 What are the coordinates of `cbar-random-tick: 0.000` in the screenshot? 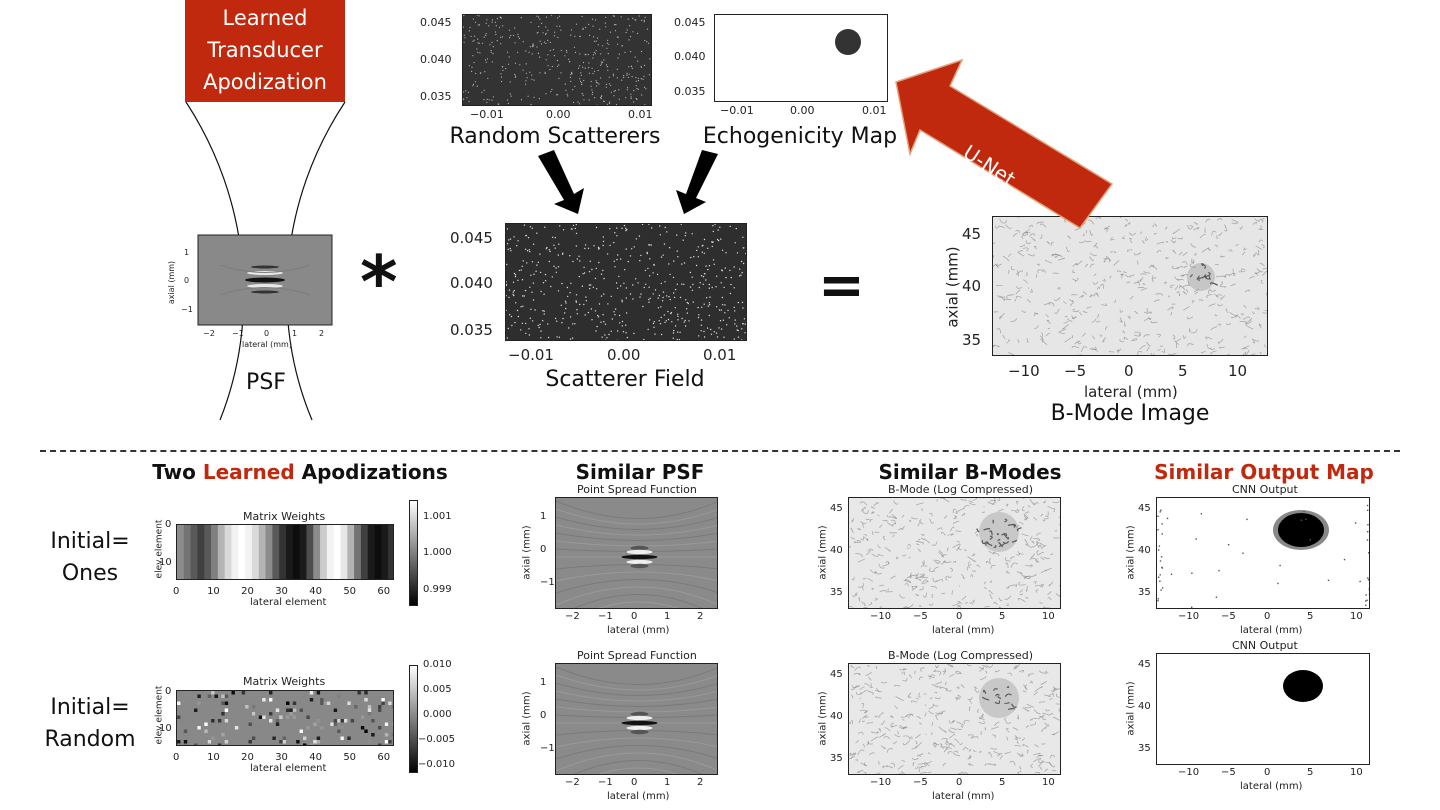 It's located at (437, 714).